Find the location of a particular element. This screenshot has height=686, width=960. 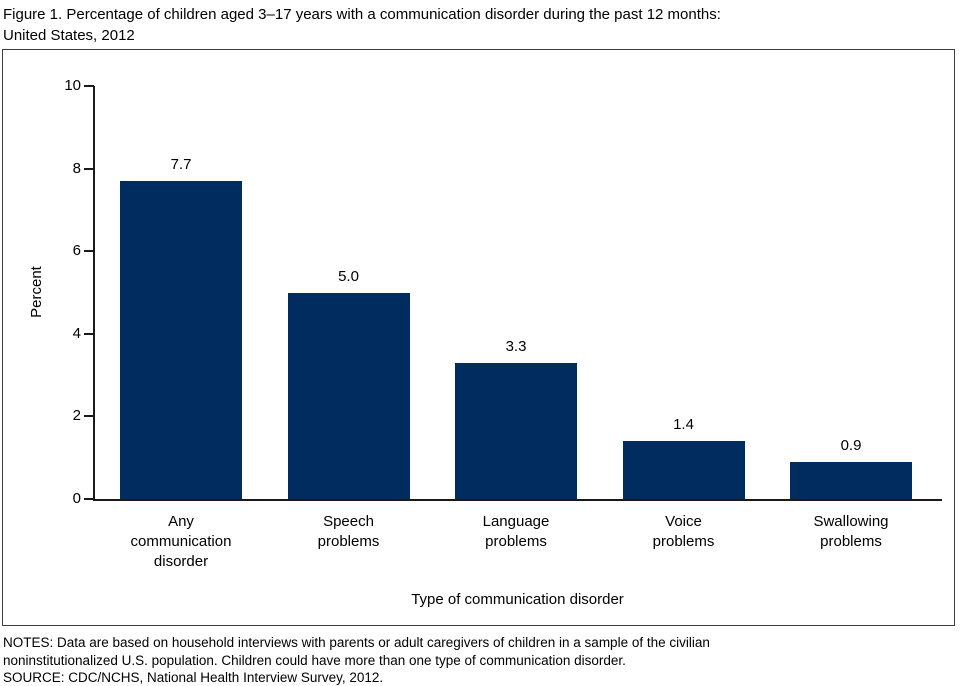

y-tick-label: 8 is located at coordinates (76, 168).